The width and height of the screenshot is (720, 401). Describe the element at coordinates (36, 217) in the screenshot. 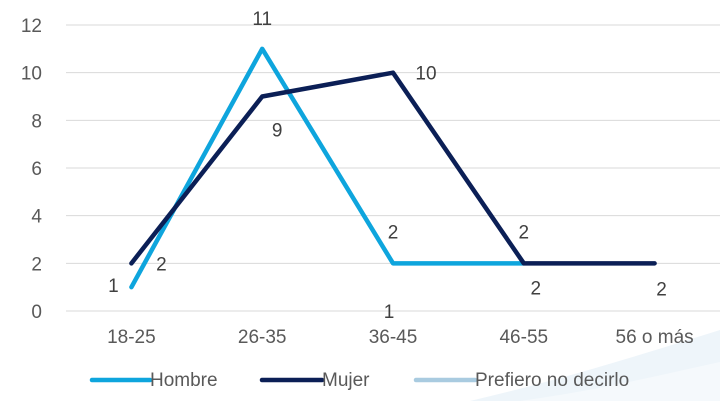

I see `y-tick-label: 4` at that location.